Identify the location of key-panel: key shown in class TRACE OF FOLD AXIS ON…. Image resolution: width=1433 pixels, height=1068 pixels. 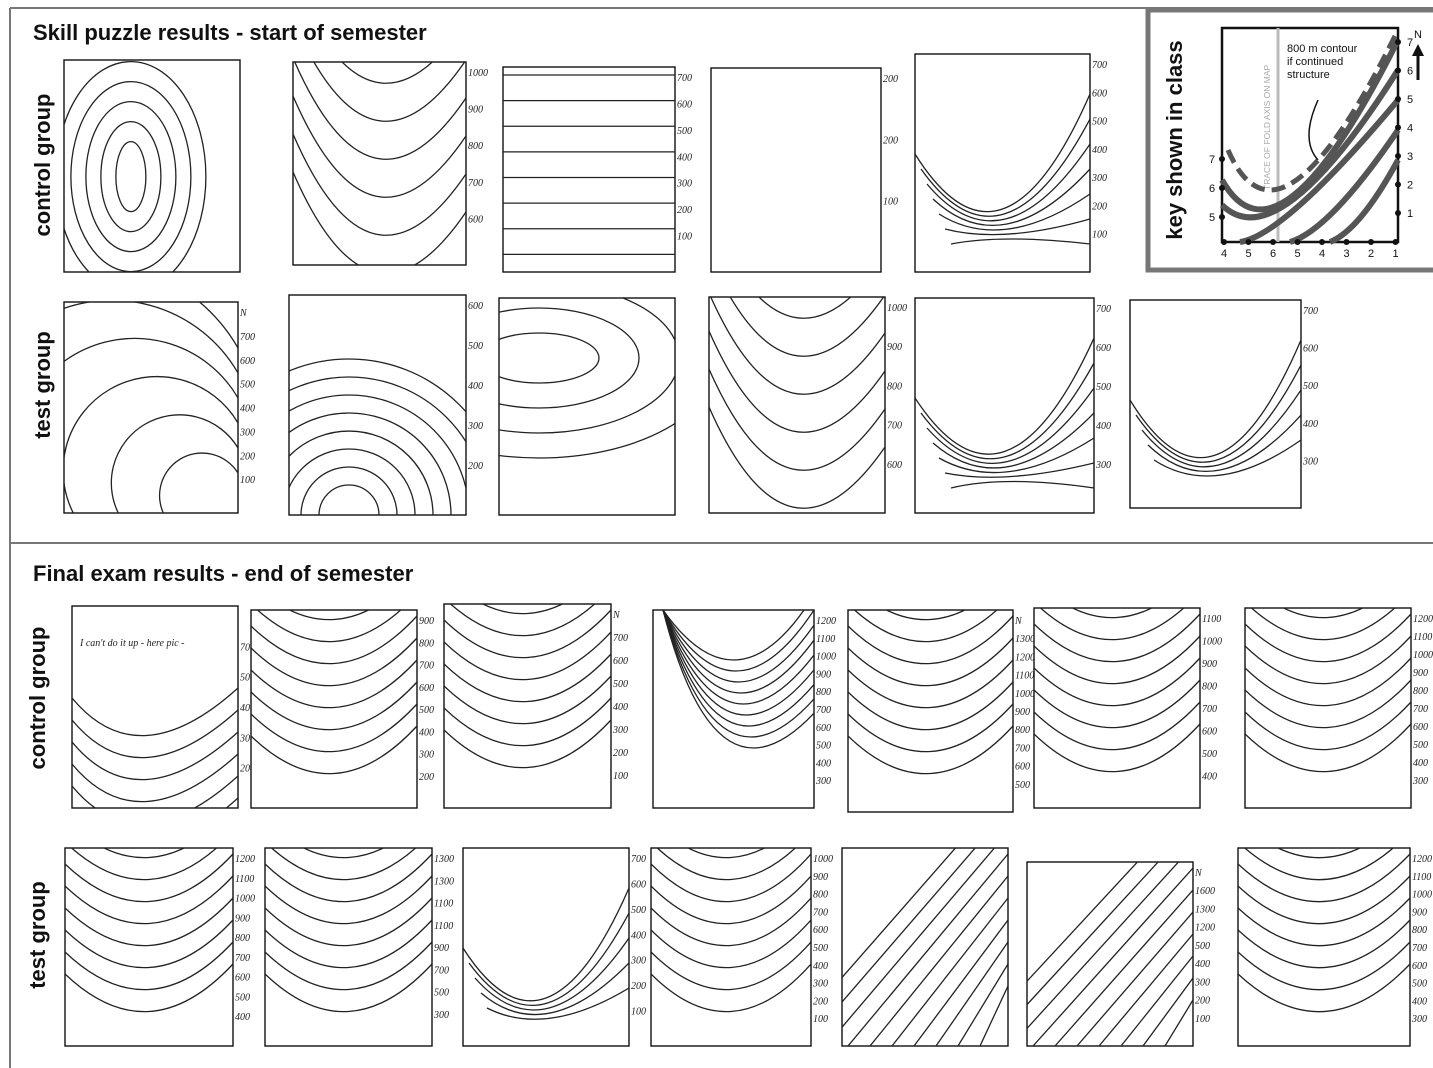
(1289, 140).